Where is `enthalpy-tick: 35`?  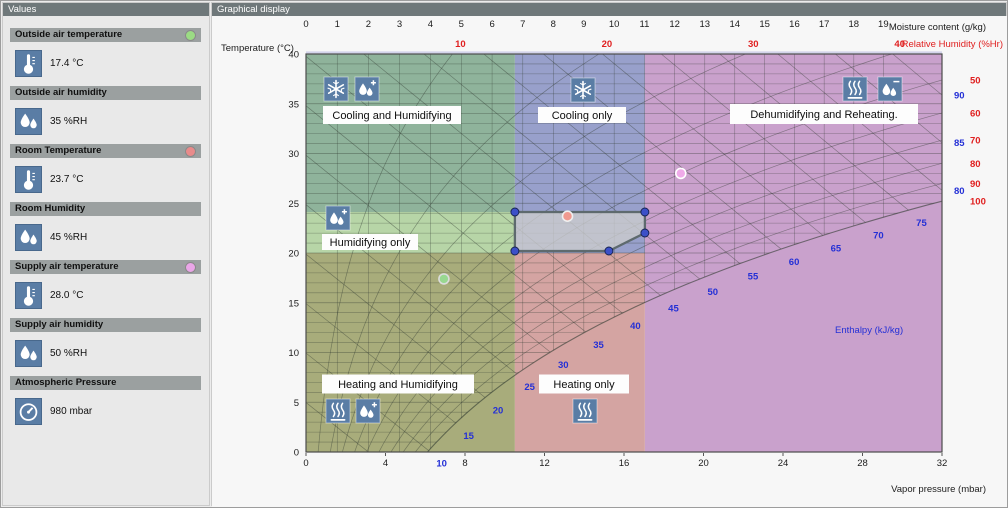
enthalpy-tick: 35 is located at coordinates (598, 345).